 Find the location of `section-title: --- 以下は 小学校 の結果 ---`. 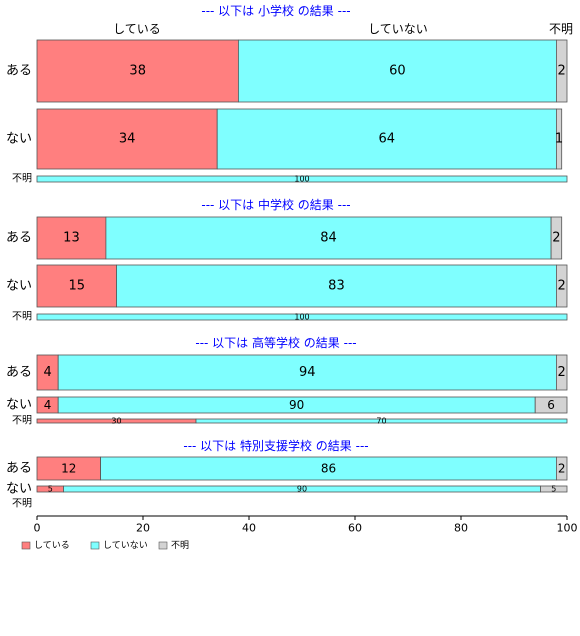

section-title: --- 以下は 小学校 の結果 --- is located at coordinates (275, 10).